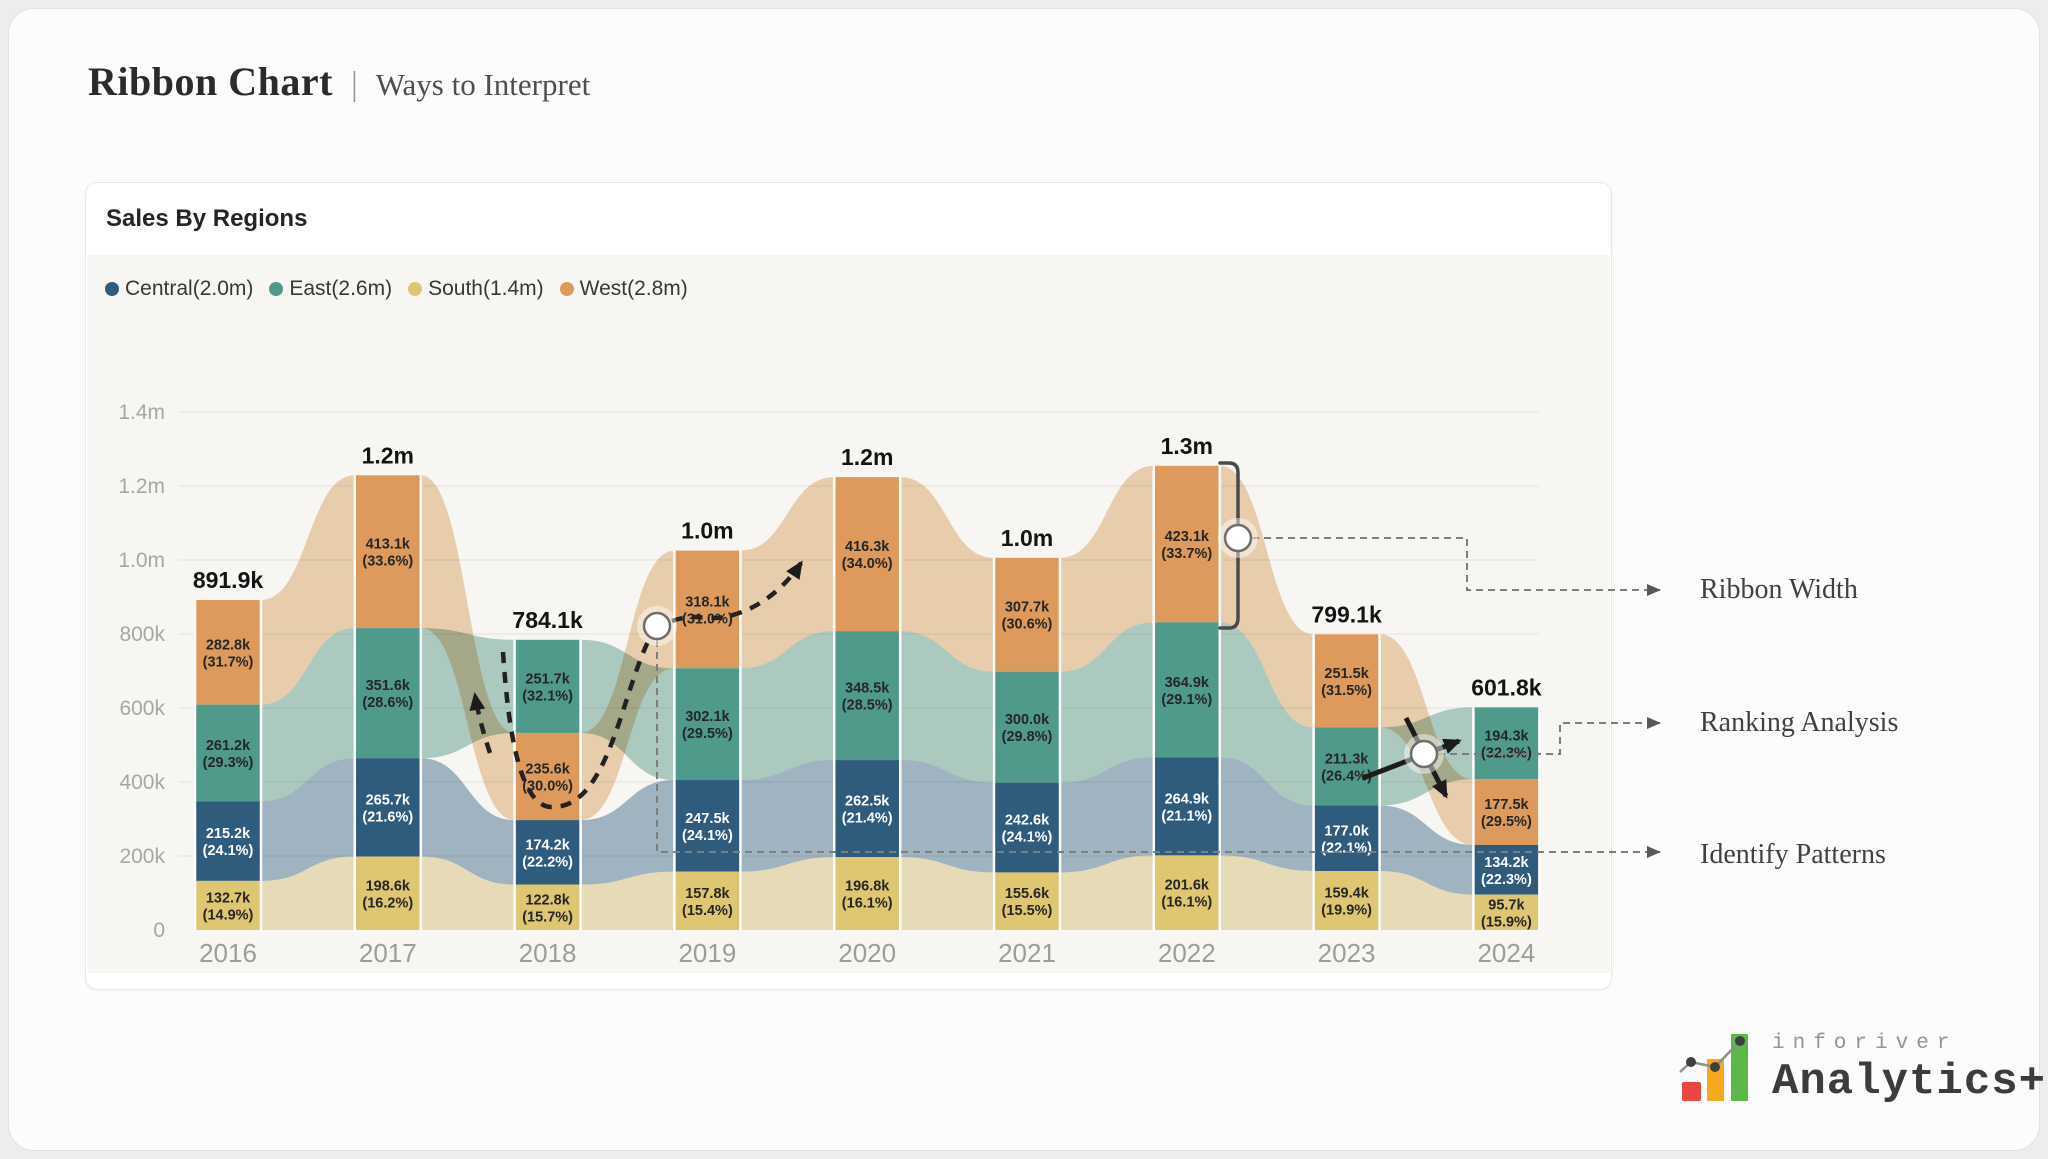  Describe the element at coordinates (547, 696) in the screenshot. I see `segment-pct-label: (32.1%)` at that location.